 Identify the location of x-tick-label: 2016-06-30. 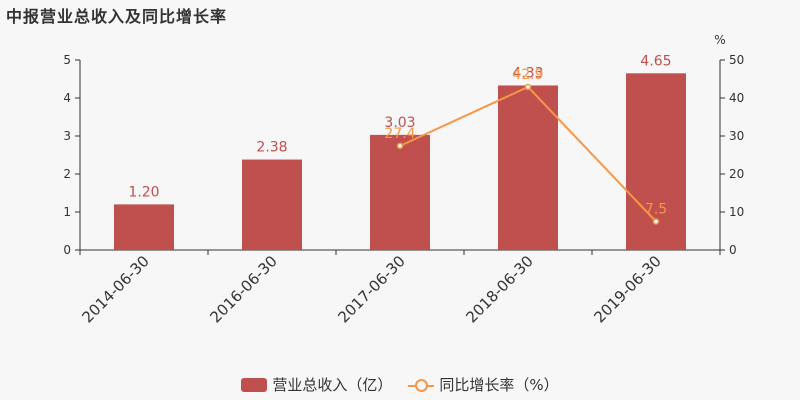
(243, 289).